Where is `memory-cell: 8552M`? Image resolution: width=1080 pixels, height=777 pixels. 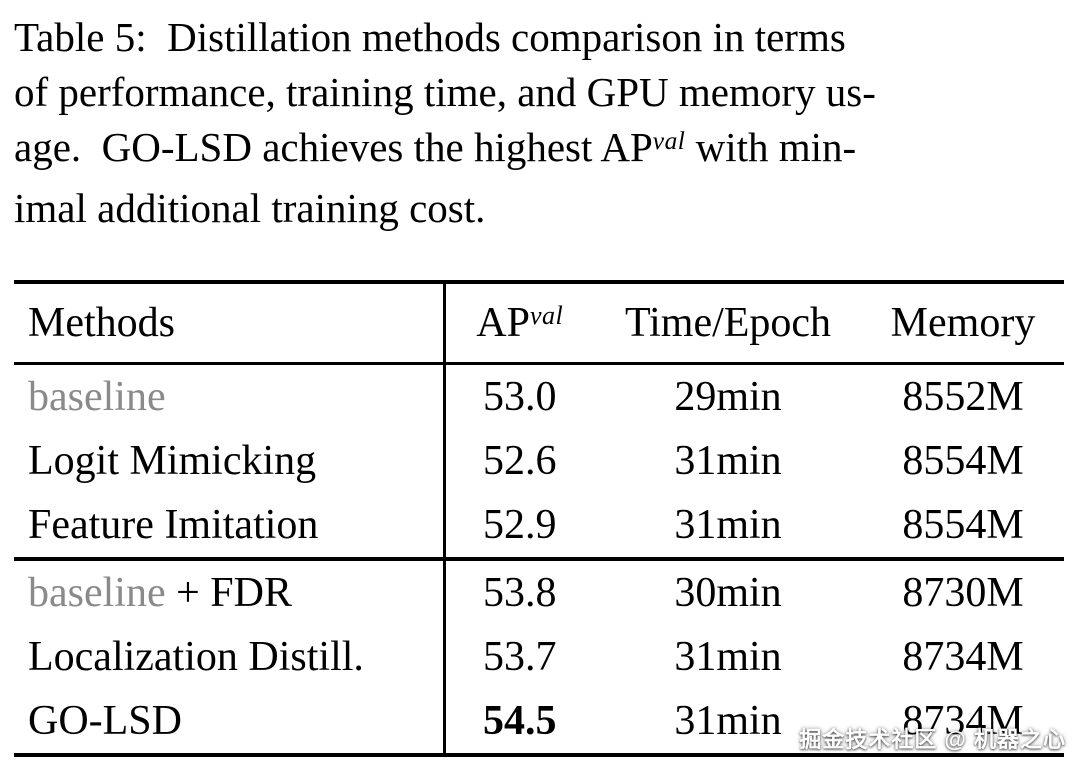 memory-cell: 8552M is located at coordinates (963, 397).